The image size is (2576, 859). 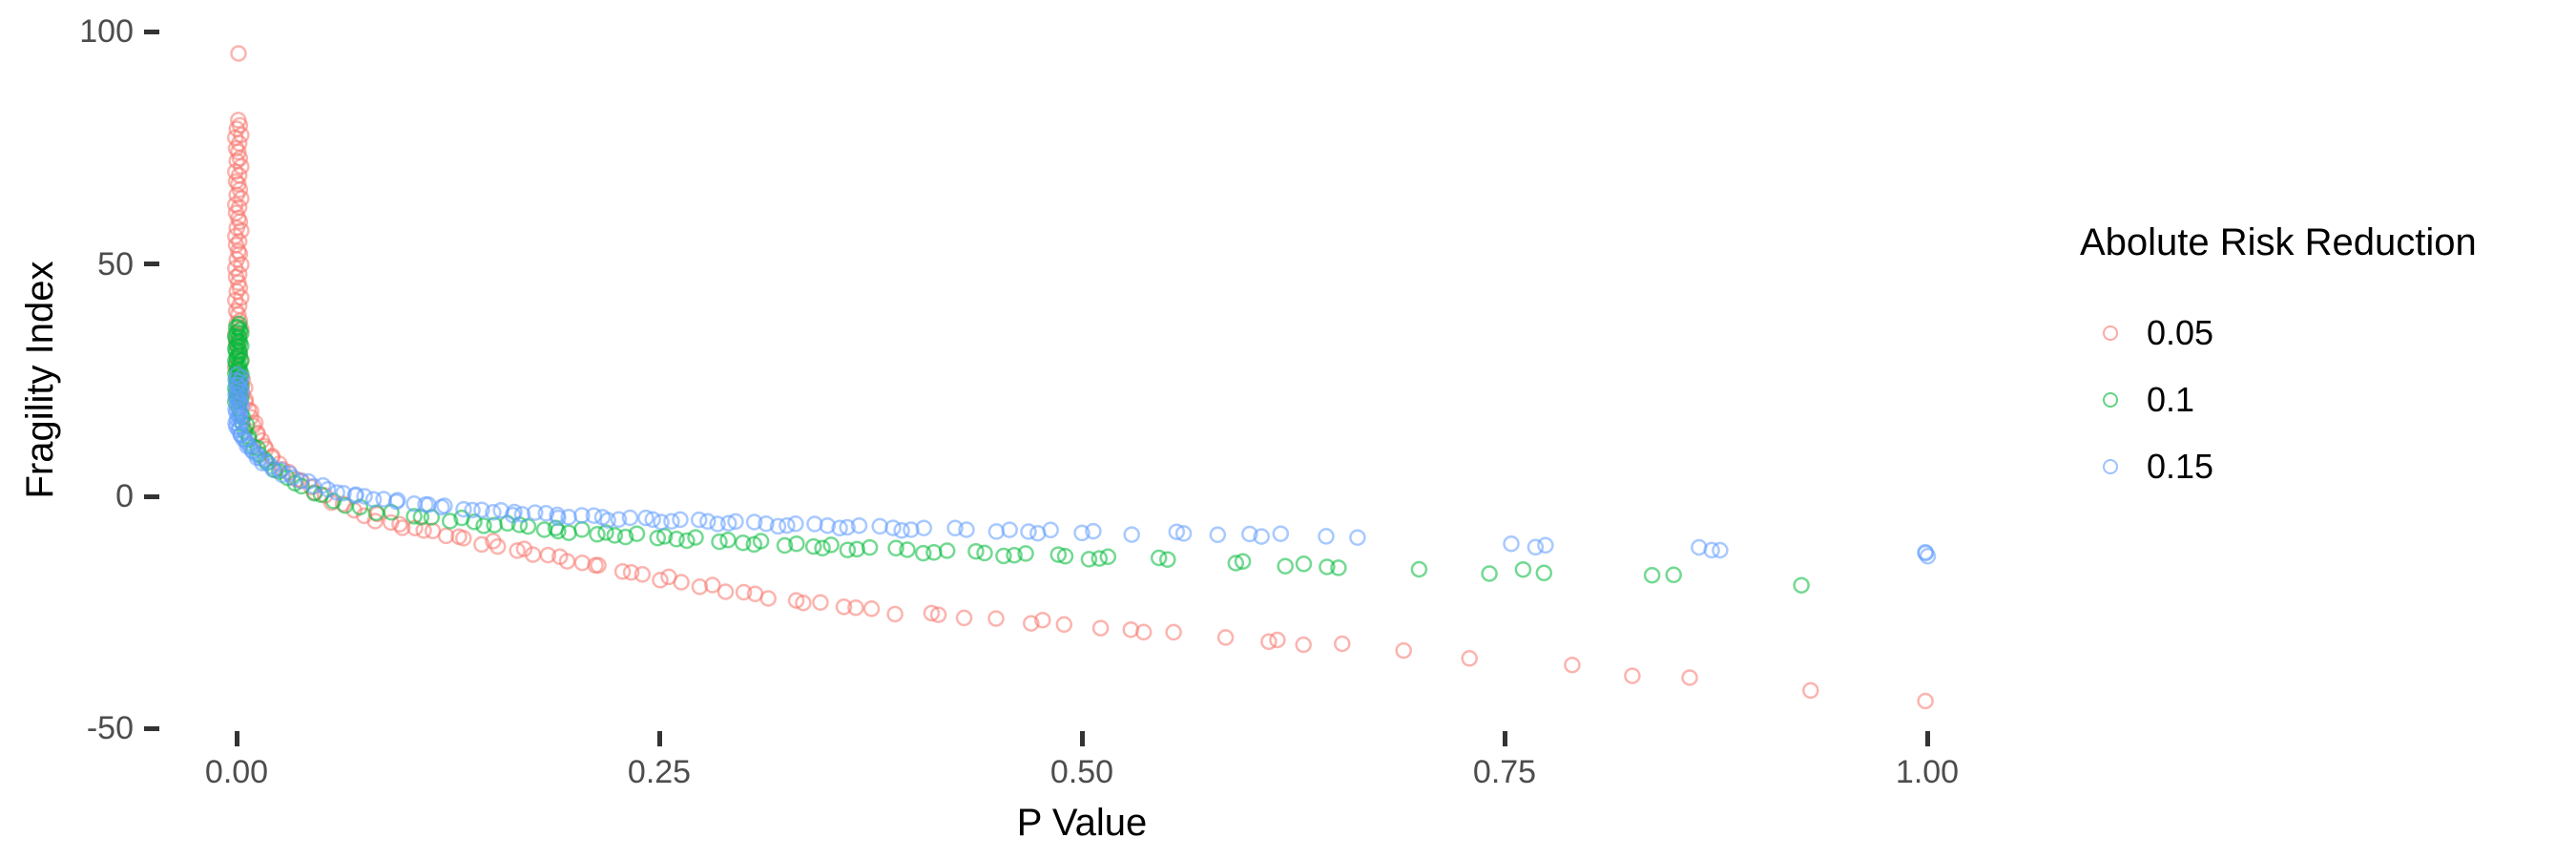 What do you see at coordinates (2278, 400) in the screenshot?
I see `legend-items: 0.05 0.1 0.15` at bounding box center [2278, 400].